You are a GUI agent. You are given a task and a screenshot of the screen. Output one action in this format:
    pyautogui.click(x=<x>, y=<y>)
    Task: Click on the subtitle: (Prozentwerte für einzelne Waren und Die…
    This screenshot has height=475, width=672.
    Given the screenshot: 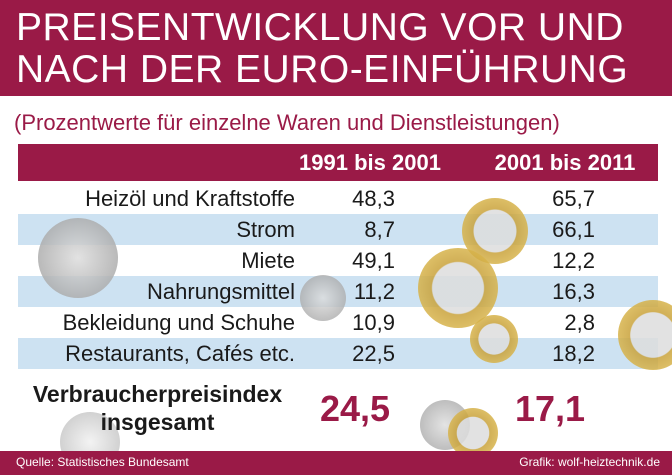 What is the action you would take?
    pyautogui.click(x=287, y=122)
    